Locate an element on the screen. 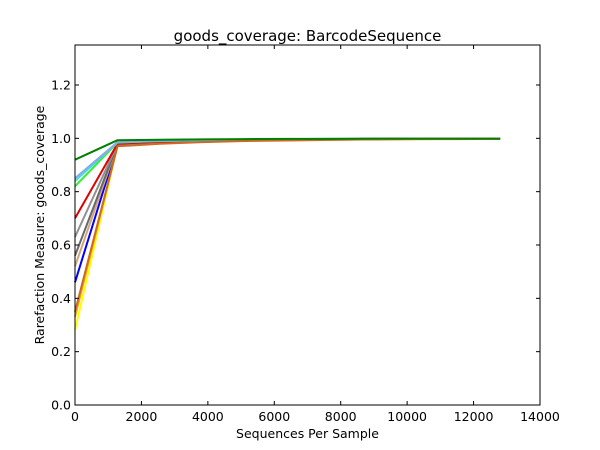 This screenshot has height=450, width=600. series-line-red is located at coordinates (287, 178).